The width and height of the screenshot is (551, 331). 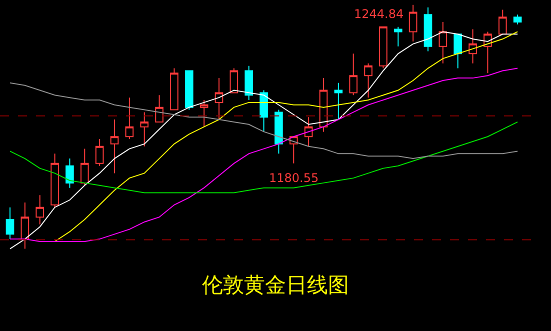 What do you see at coordinates (379, 14) in the screenshot?
I see `annotation: 1244.84` at bounding box center [379, 14].